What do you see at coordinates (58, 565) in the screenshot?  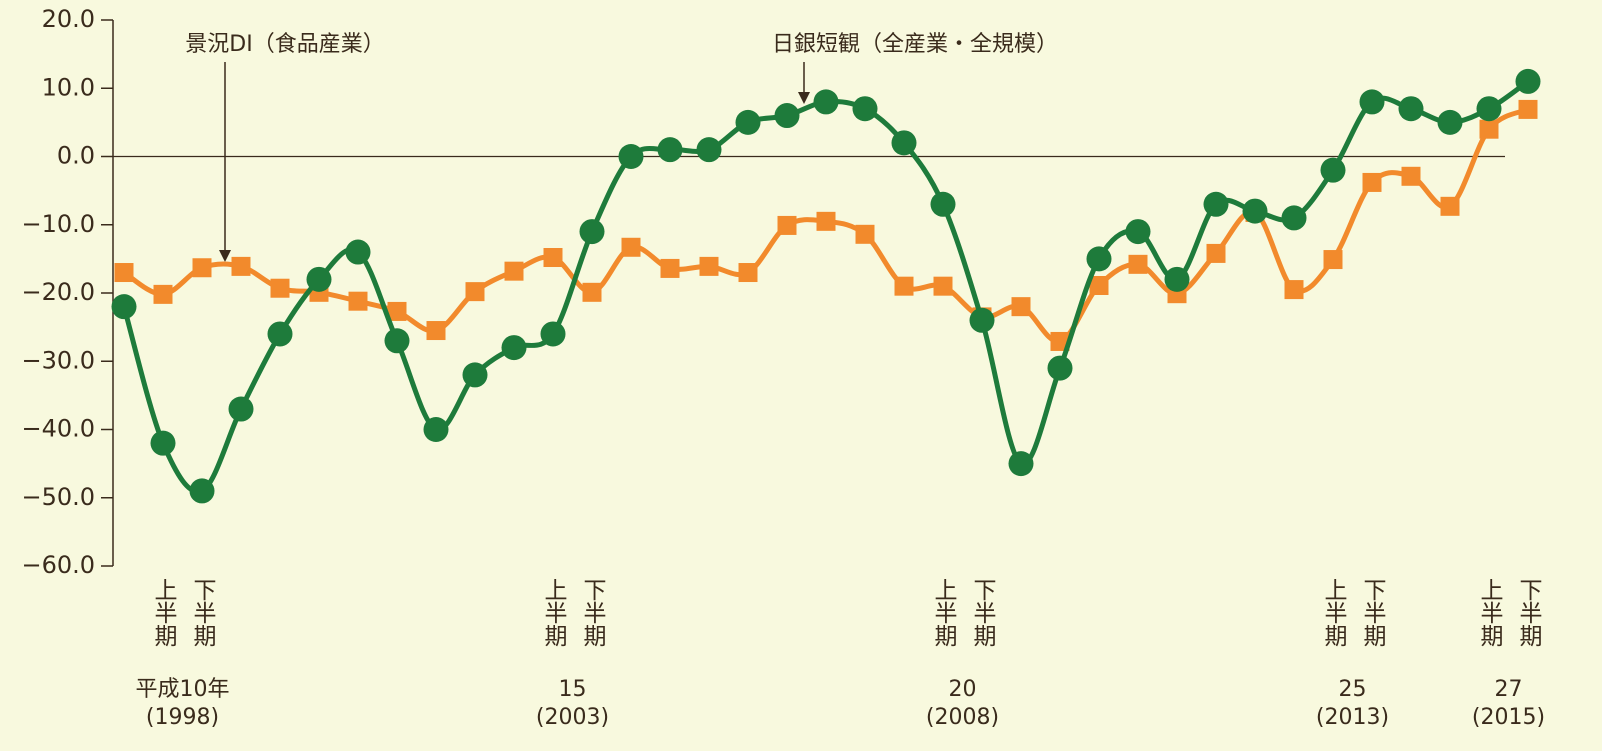 I see `y-tick-label: −60.0` at bounding box center [58, 565].